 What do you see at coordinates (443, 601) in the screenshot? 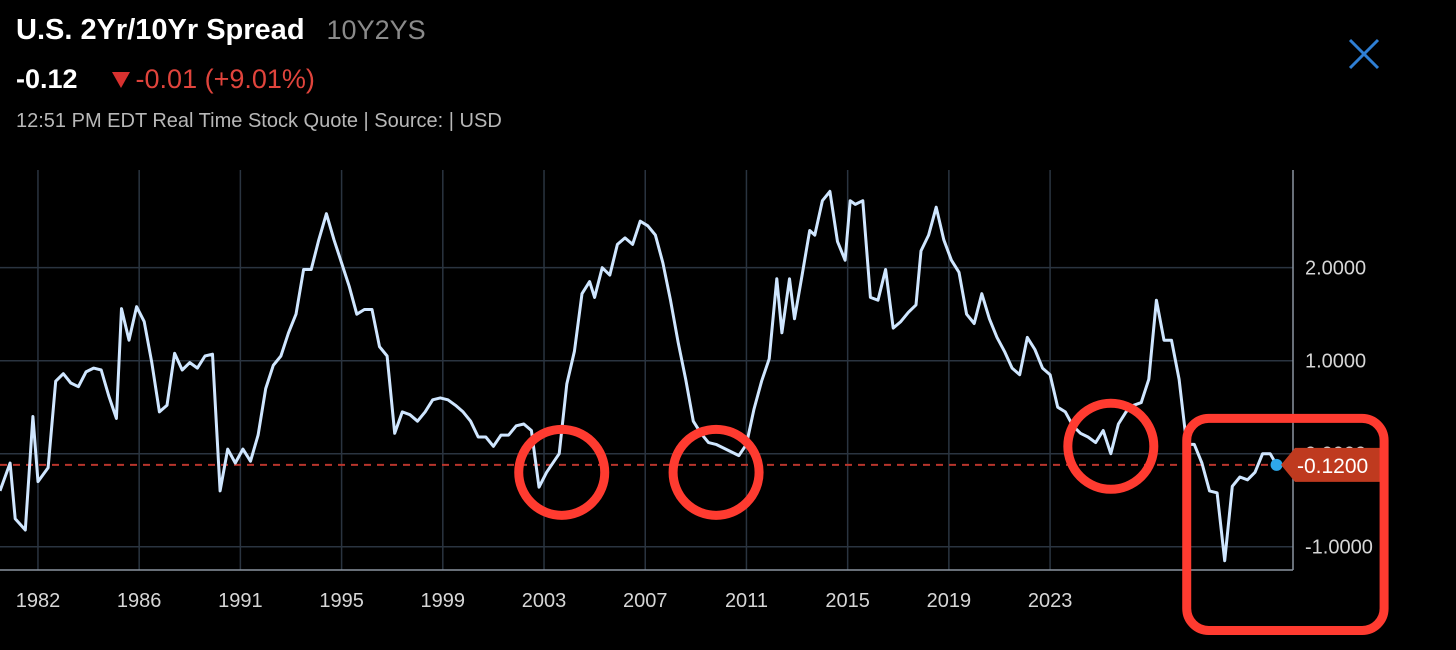
I see `x-tick-label: 1999` at bounding box center [443, 601].